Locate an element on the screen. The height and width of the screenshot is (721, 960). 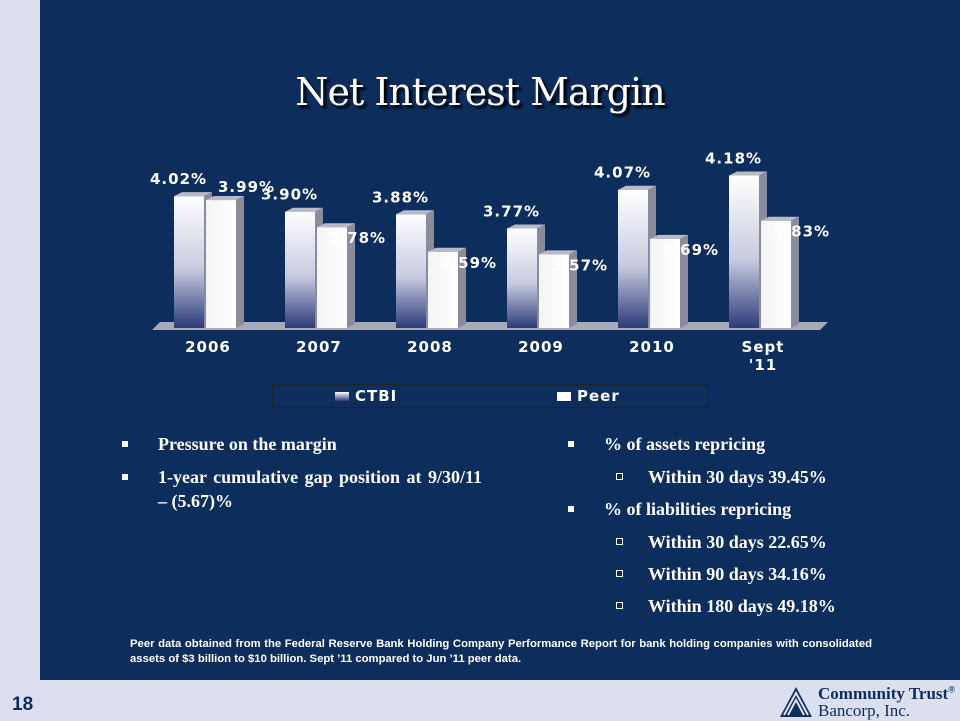
page-number: 18 is located at coordinates (23, 704).